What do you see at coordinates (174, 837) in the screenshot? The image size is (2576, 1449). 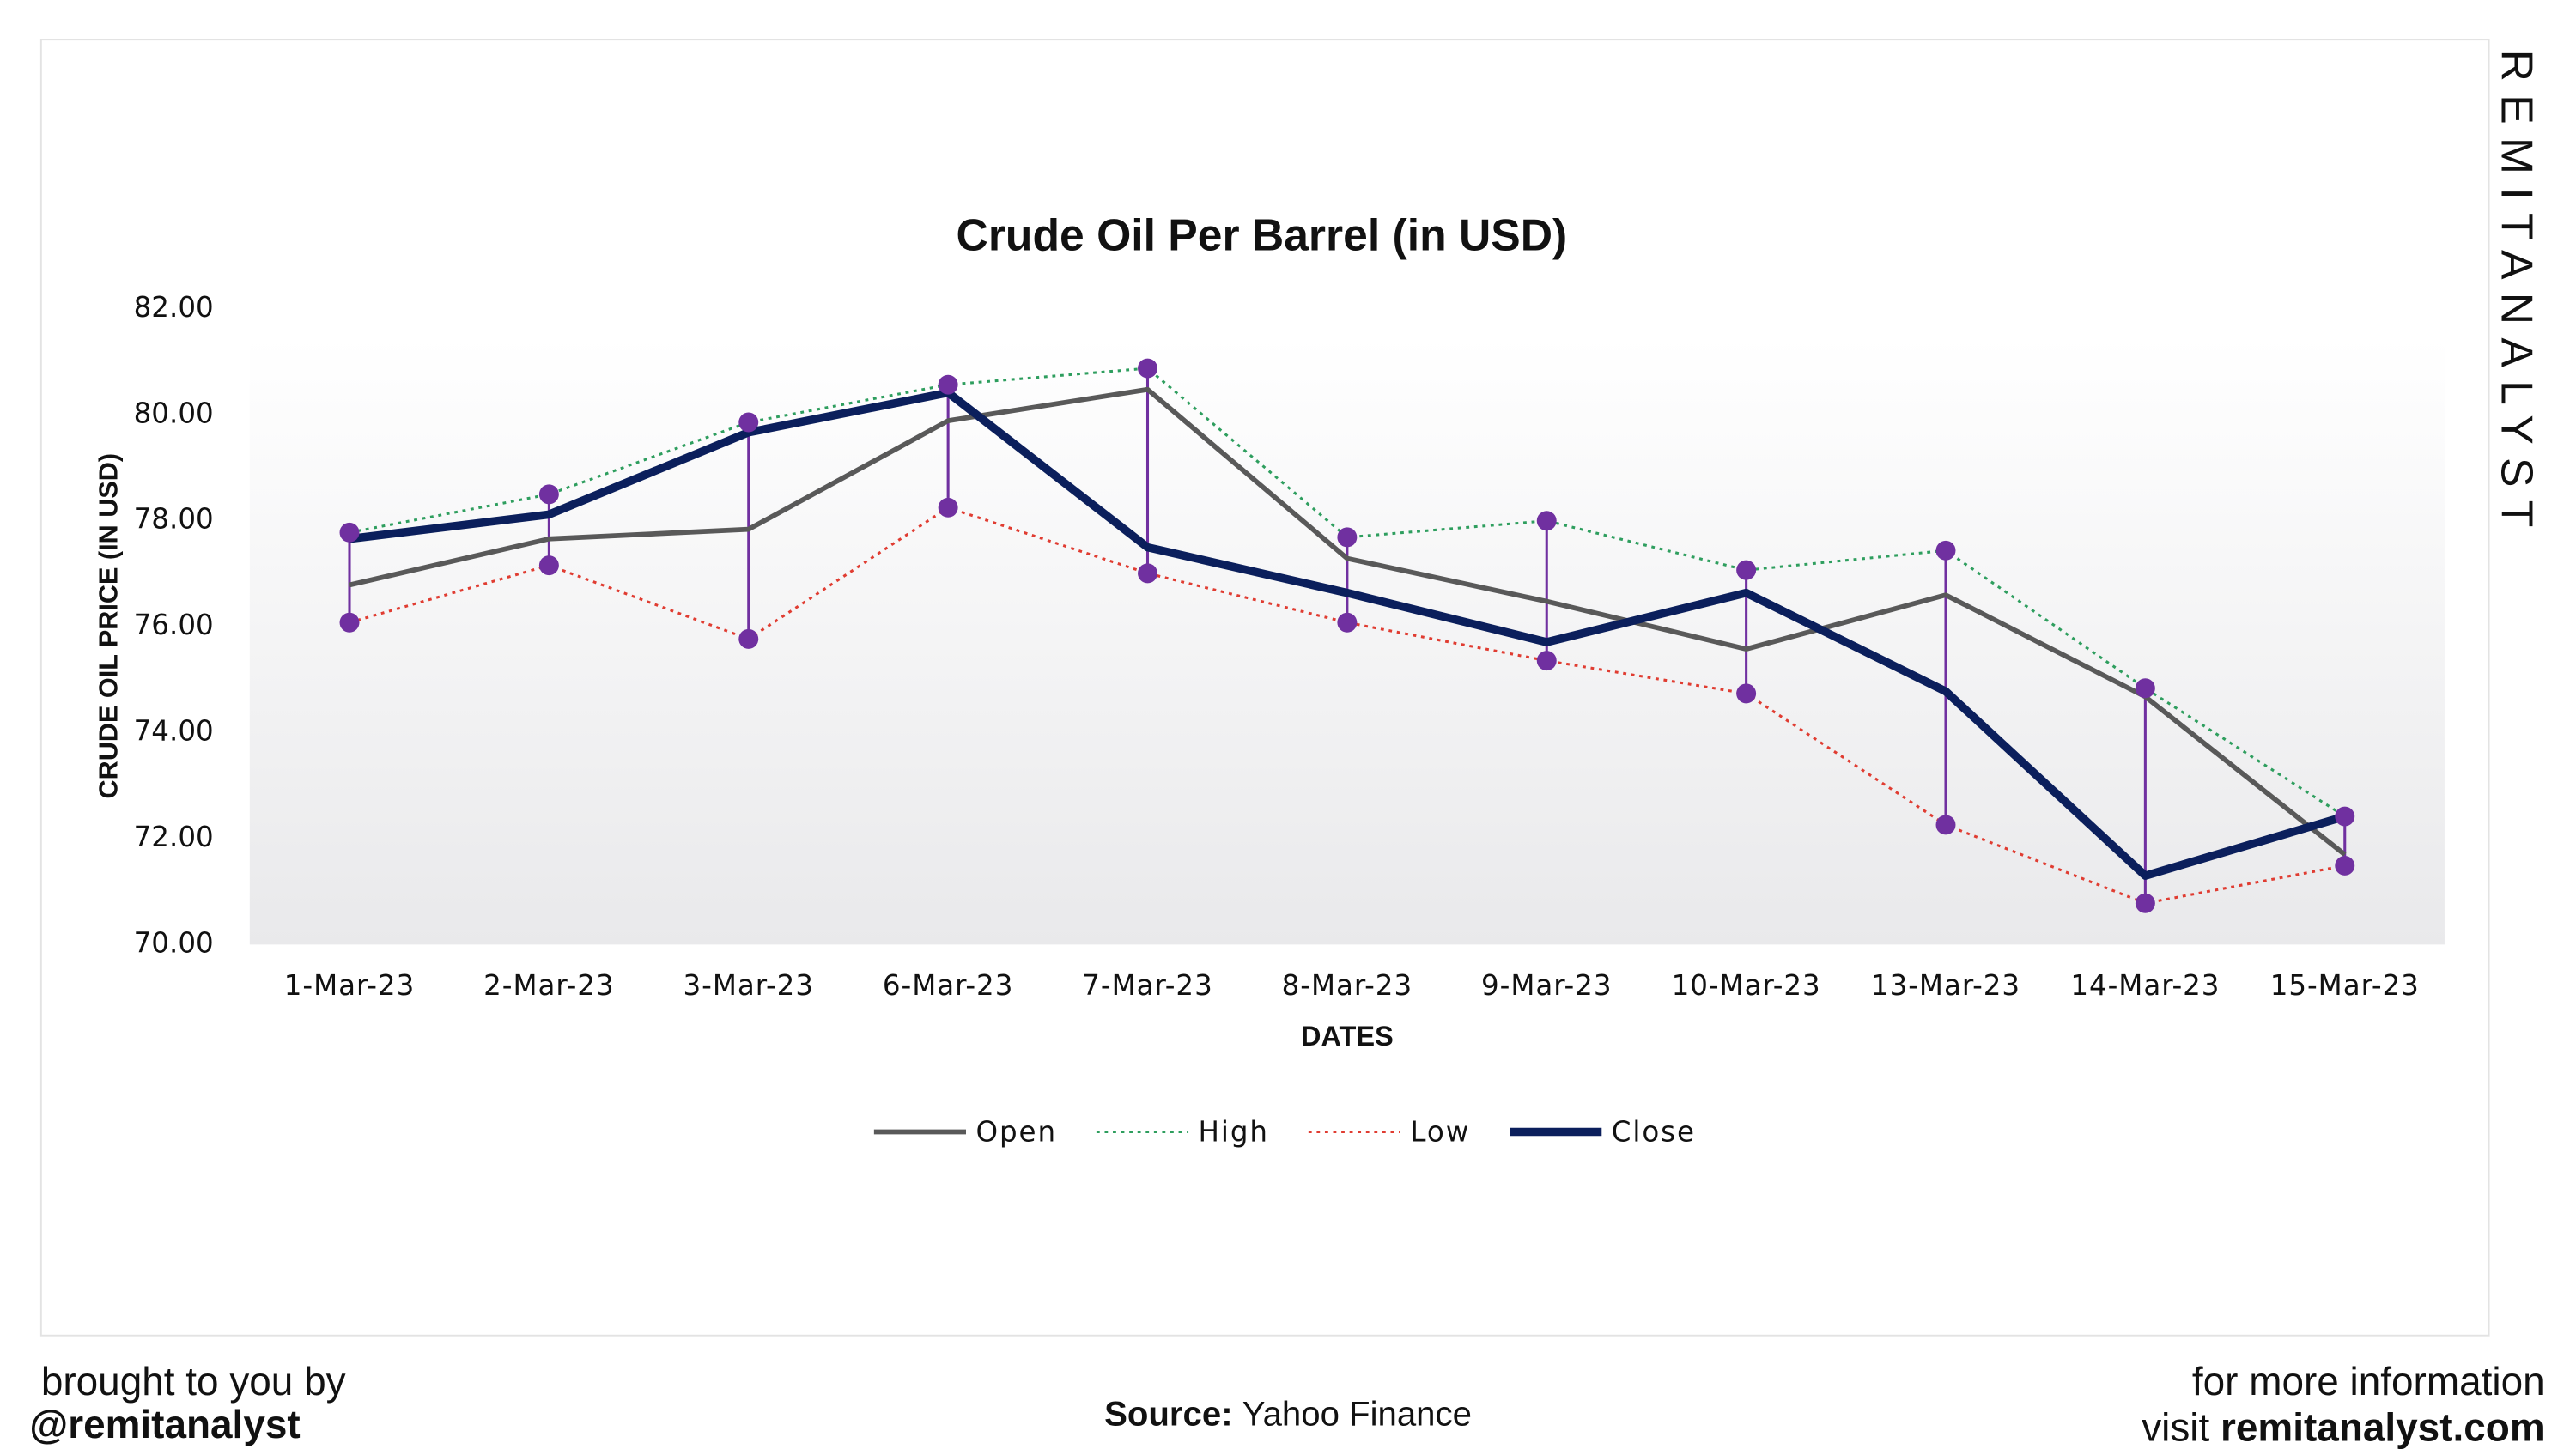 I see `y-tick-label: 72.00` at bounding box center [174, 837].